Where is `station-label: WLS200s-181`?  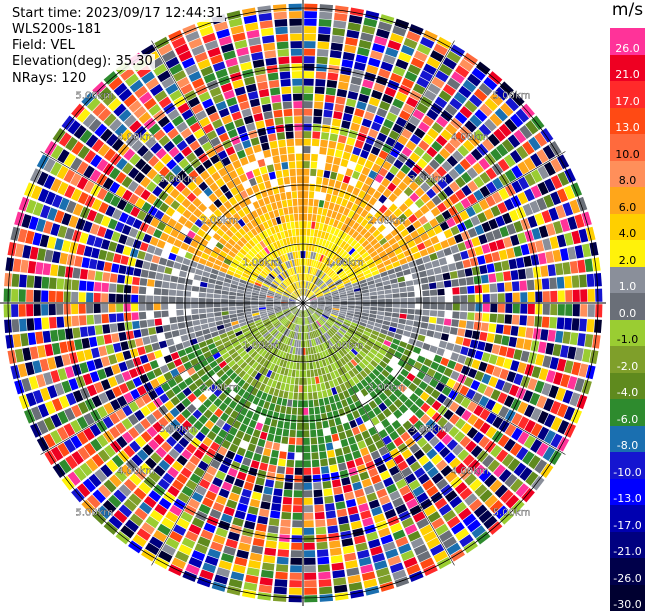 station-label: WLS200s-181 is located at coordinates (56, 30).